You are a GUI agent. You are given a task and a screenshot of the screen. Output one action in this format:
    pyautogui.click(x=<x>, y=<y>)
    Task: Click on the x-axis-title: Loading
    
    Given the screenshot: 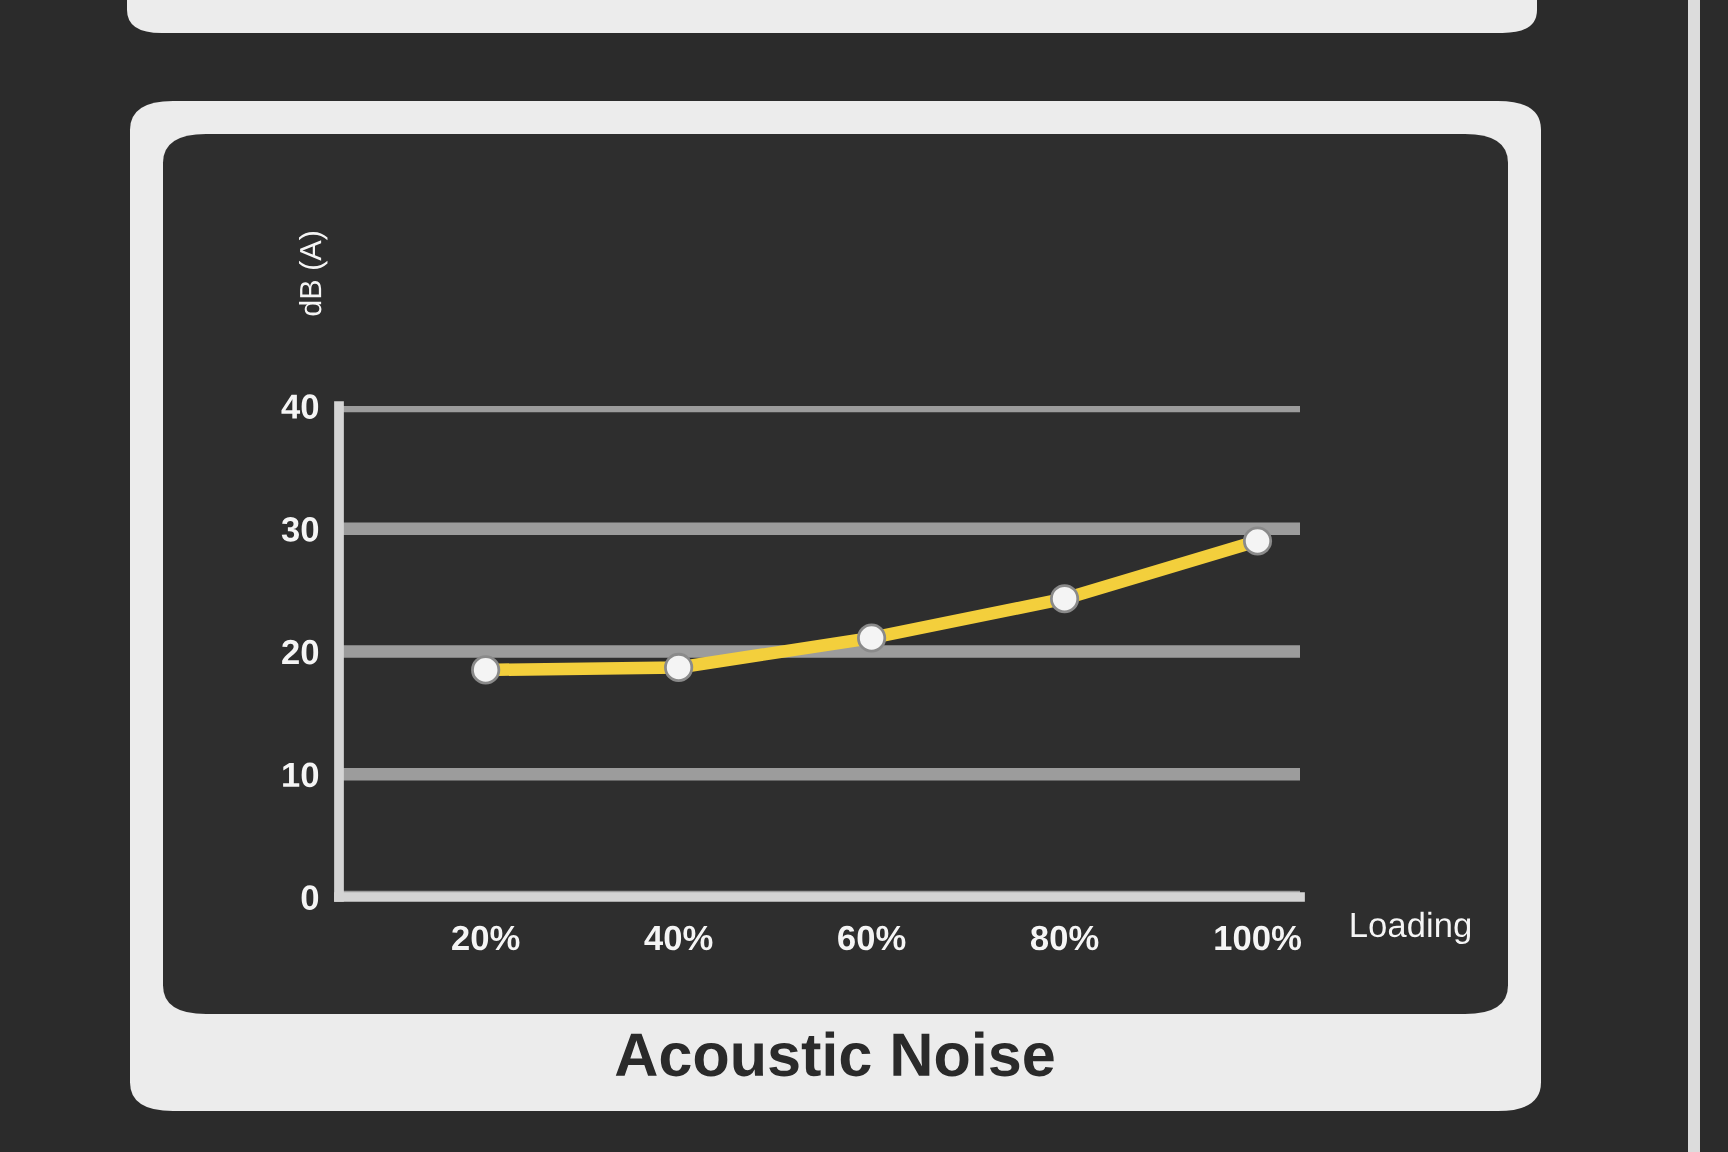 What is the action you would take?
    pyautogui.click(x=1411, y=928)
    